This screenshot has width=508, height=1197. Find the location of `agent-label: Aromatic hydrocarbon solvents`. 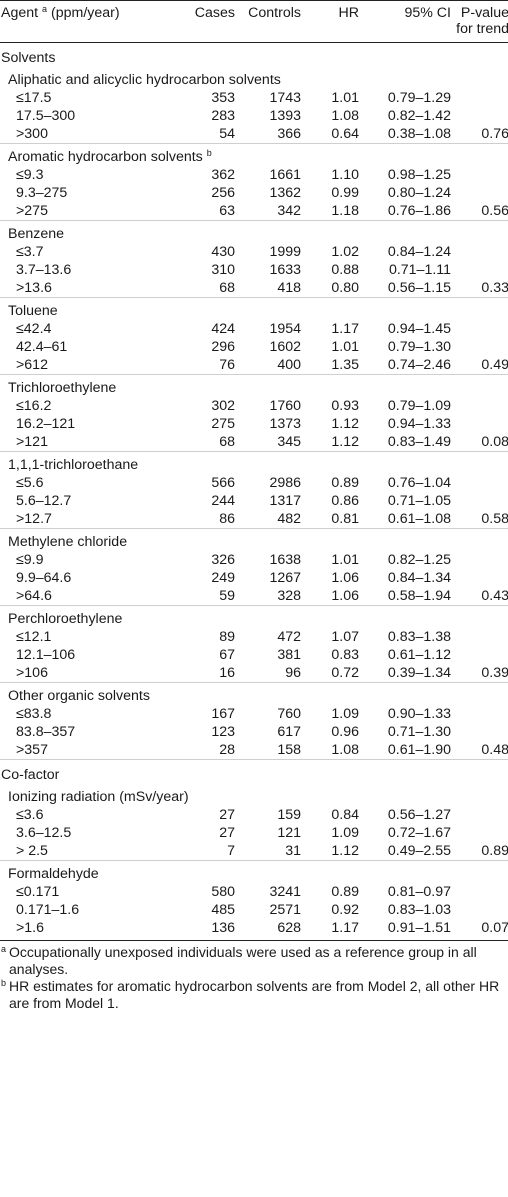

agent-label: Aromatic hydrocarbon solvents is located at coordinates (105, 157).